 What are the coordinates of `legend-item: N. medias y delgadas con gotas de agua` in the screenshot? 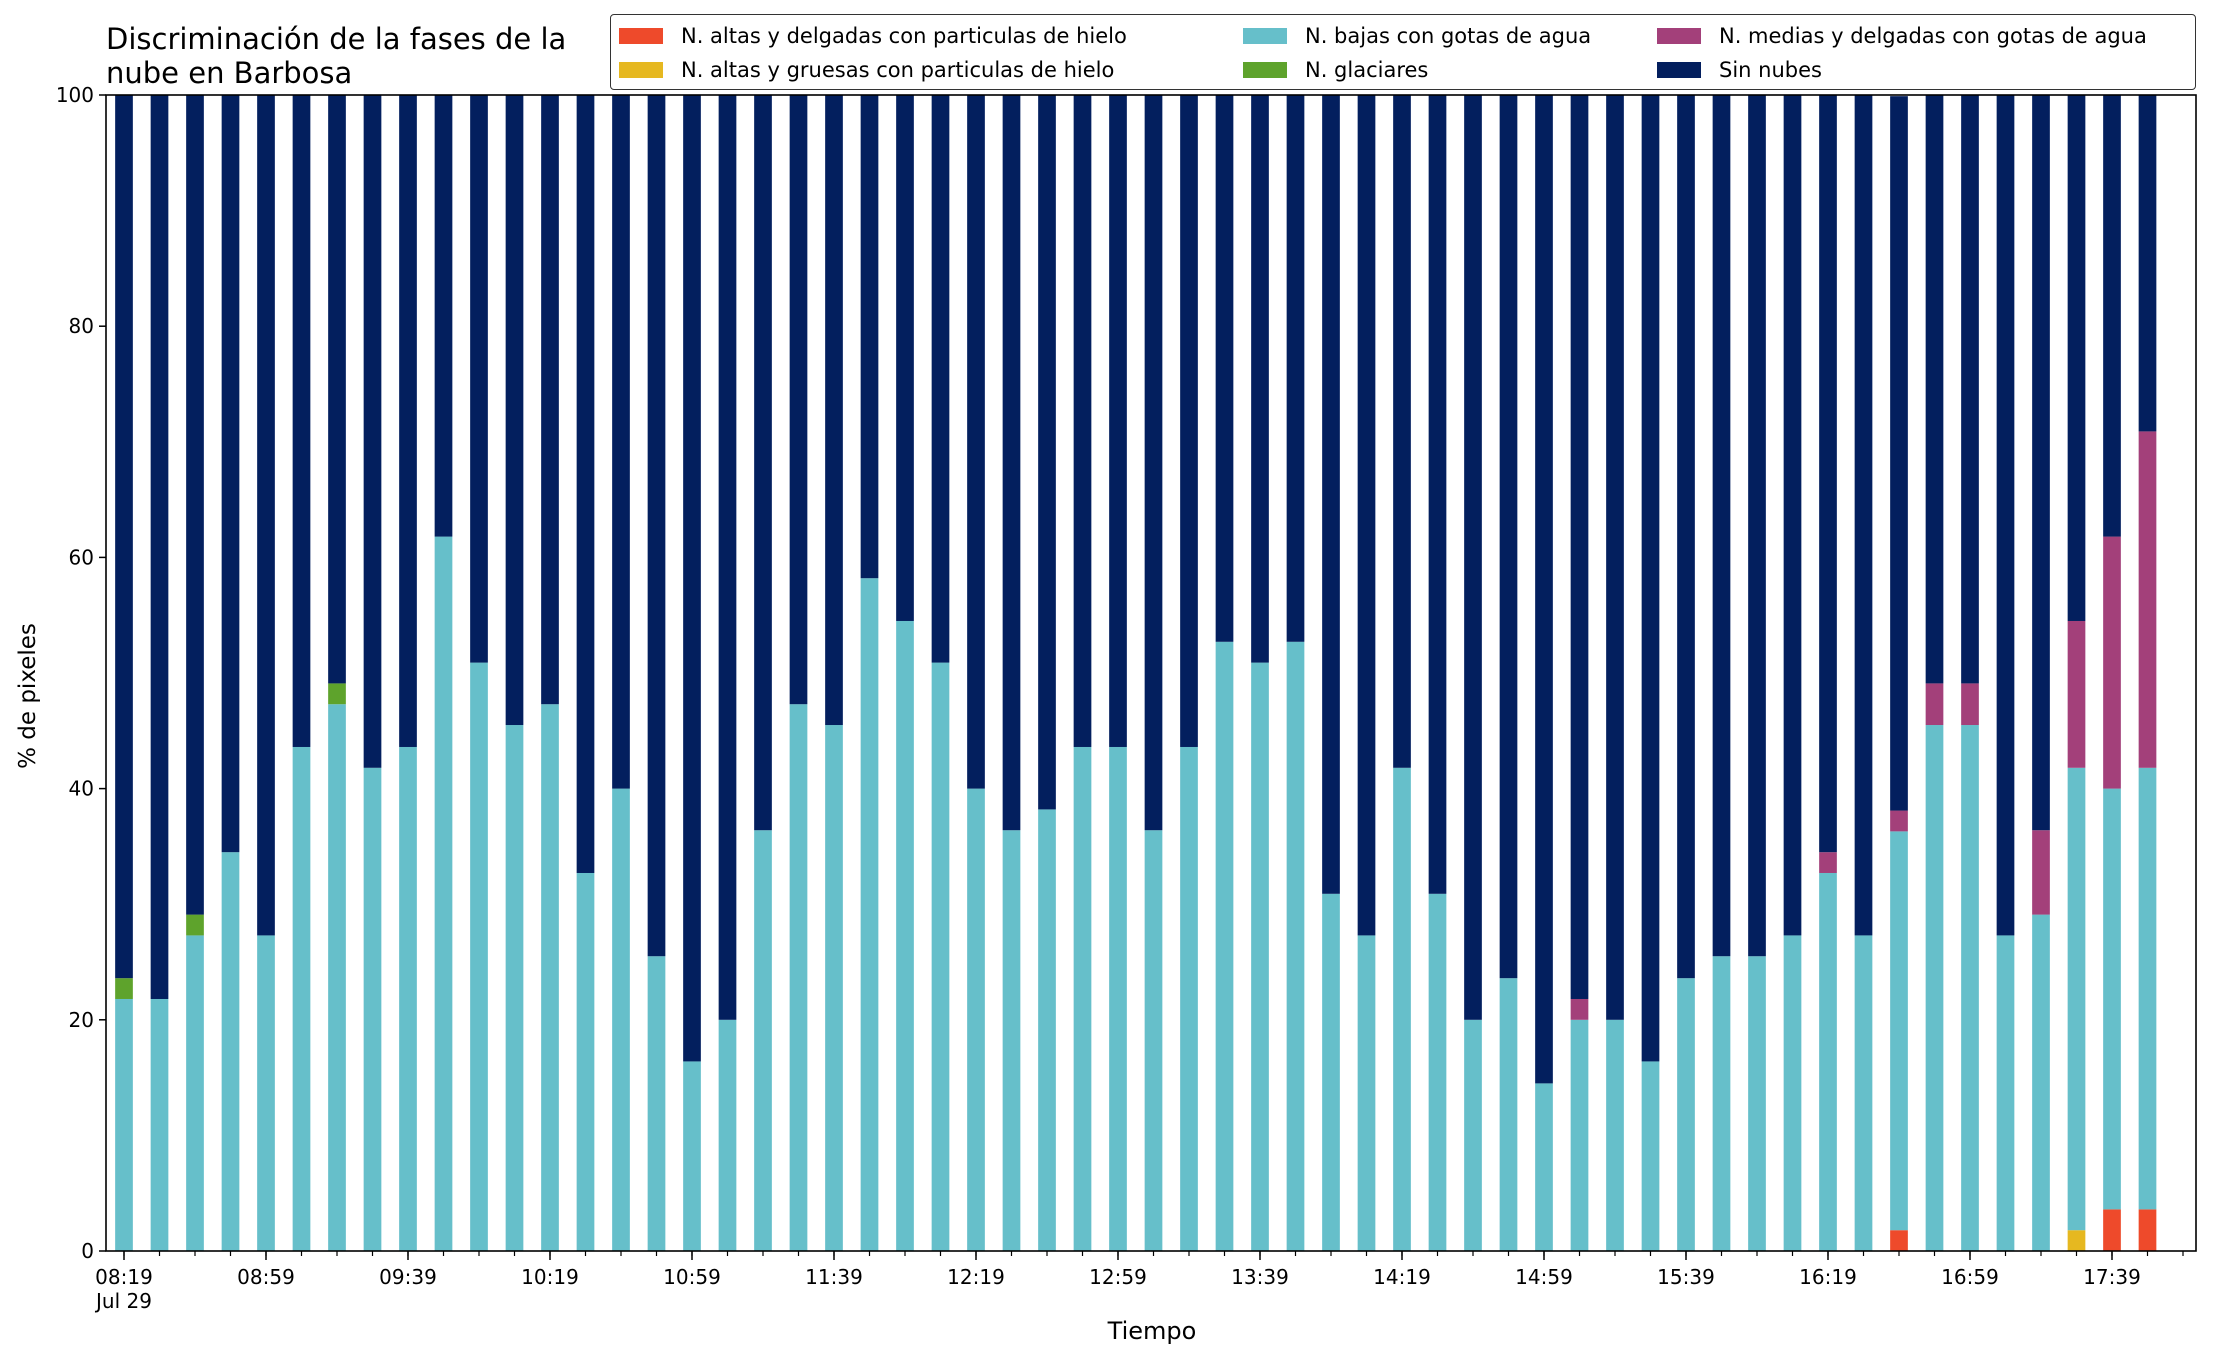 It's located at (1902, 36).